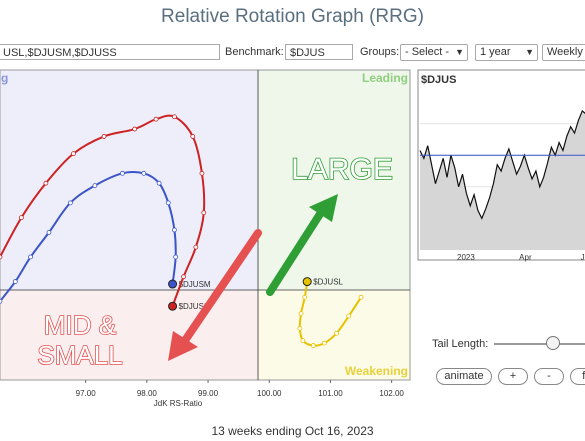  Describe the element at coordinates (577, 376) in the screenshot. I see `fit-button: fi` at that location.